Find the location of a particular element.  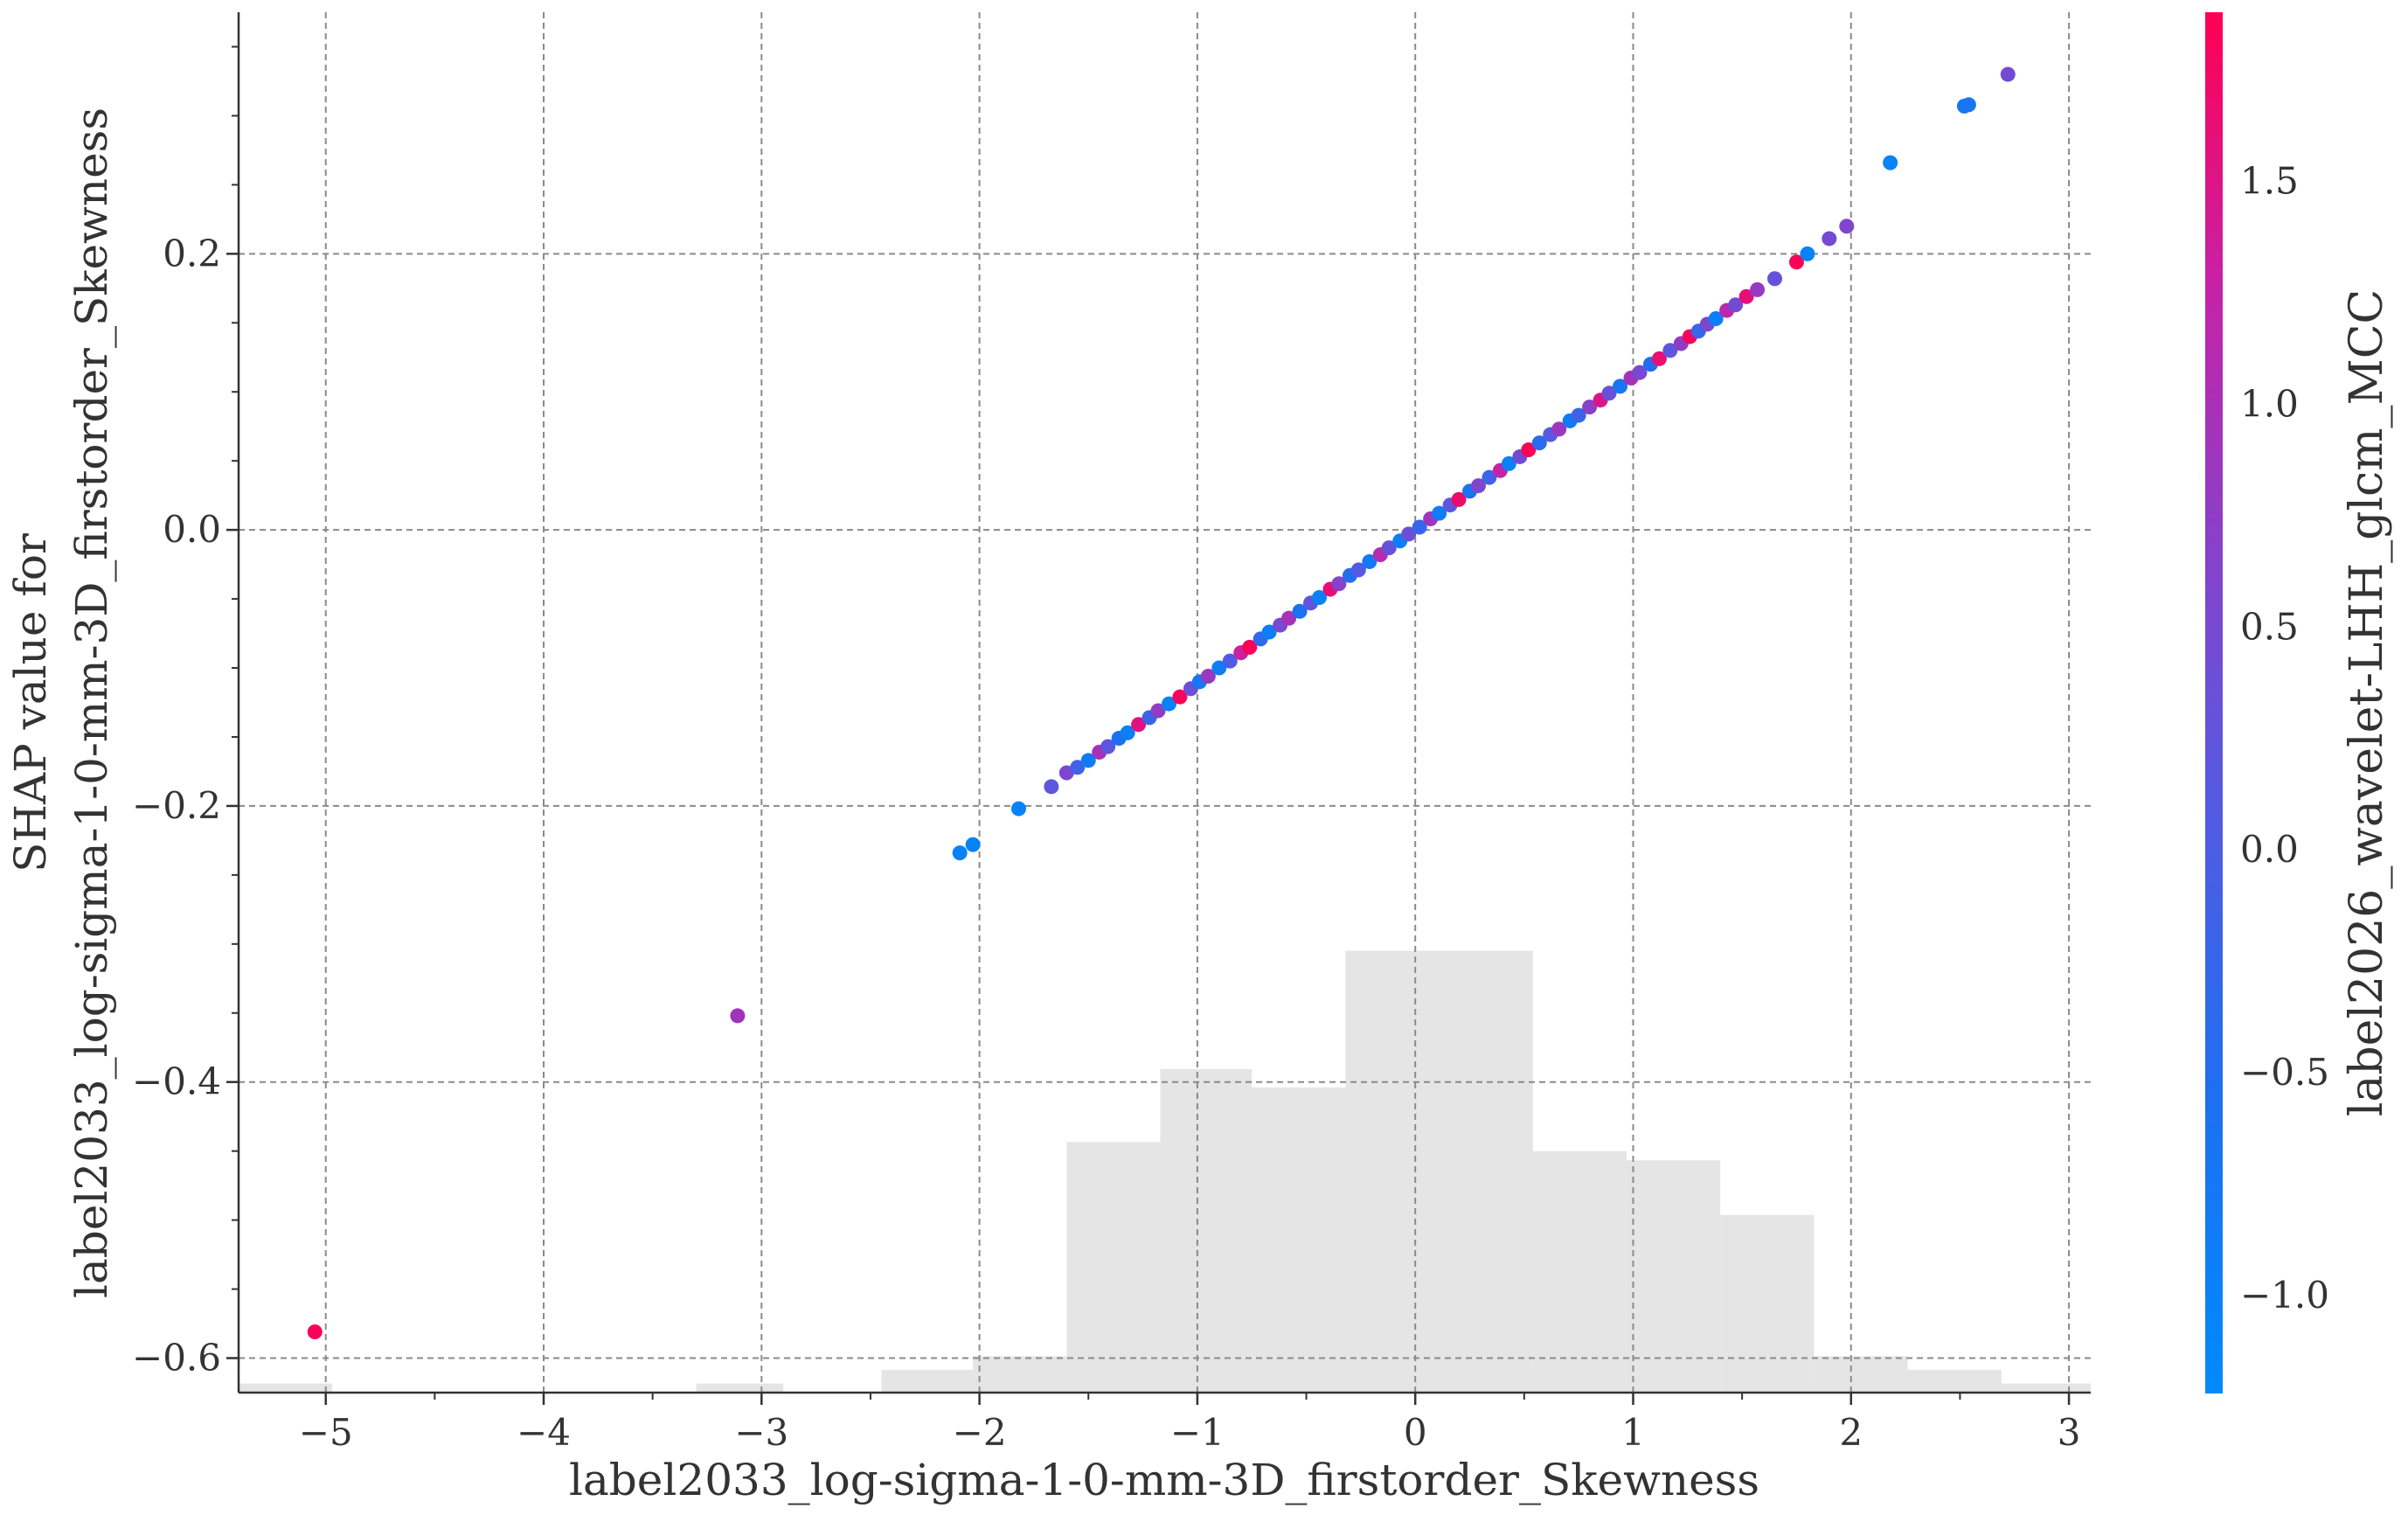

y-axis-title-line-1: SHAP value for is located at coordinates (30, 702).